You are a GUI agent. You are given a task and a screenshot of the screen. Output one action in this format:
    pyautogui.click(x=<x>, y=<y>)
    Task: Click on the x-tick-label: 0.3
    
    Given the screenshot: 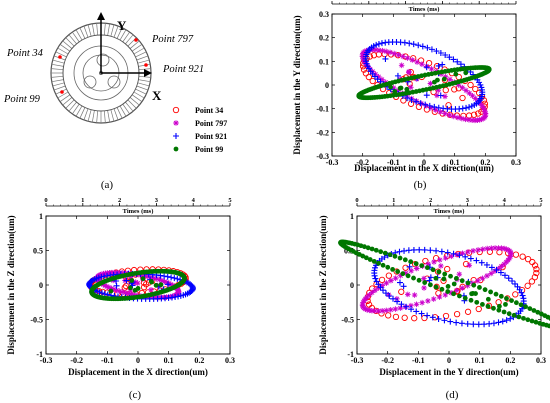 What is the action you would take?
    pyautogui.click(x=516, y=162)
    